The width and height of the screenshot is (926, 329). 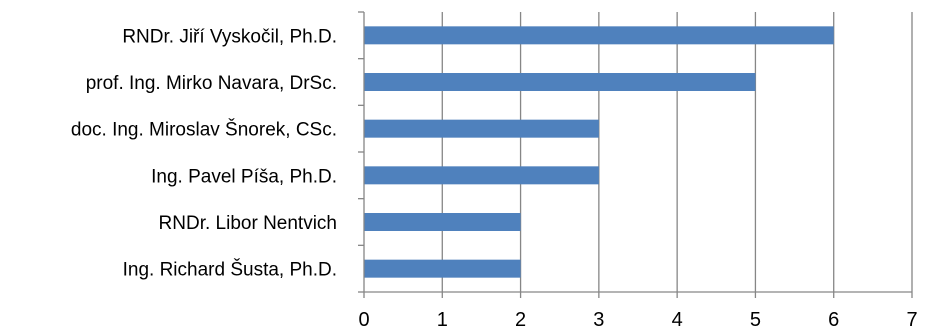 What do you see at coordinates (677, 319) in the screenshot?
I see `x-tick-label: 4` at bounding box center [677, 319].